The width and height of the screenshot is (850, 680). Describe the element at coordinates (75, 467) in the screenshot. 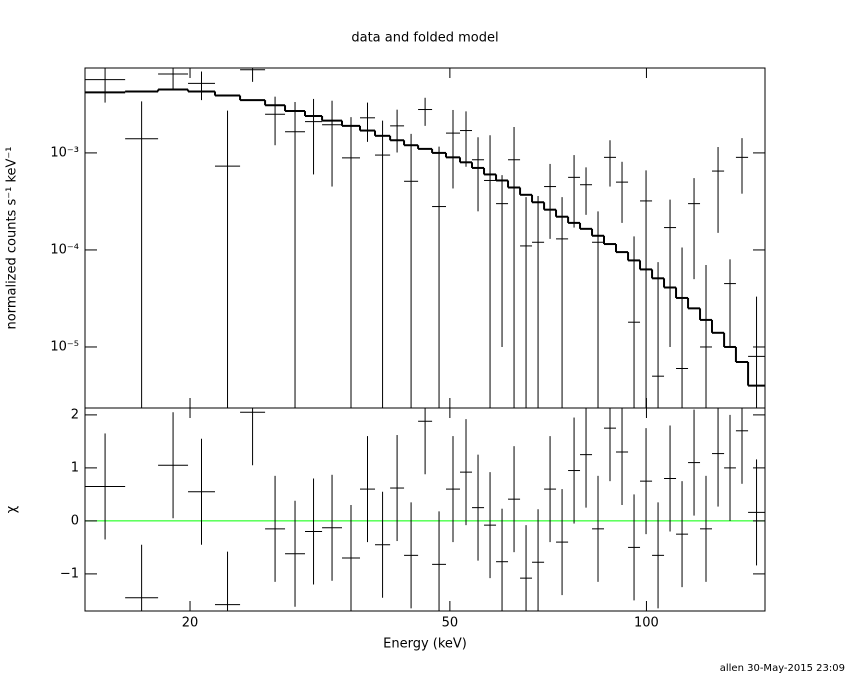

I see `y-tick-label: 1` at that location.